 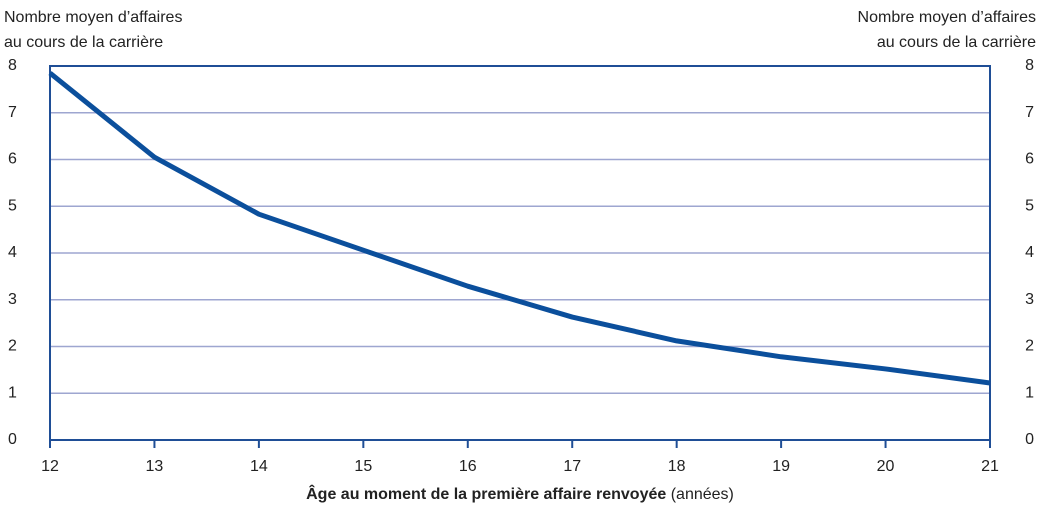 I want to click on x-tick-label: 18, so click(x=677, y=466).